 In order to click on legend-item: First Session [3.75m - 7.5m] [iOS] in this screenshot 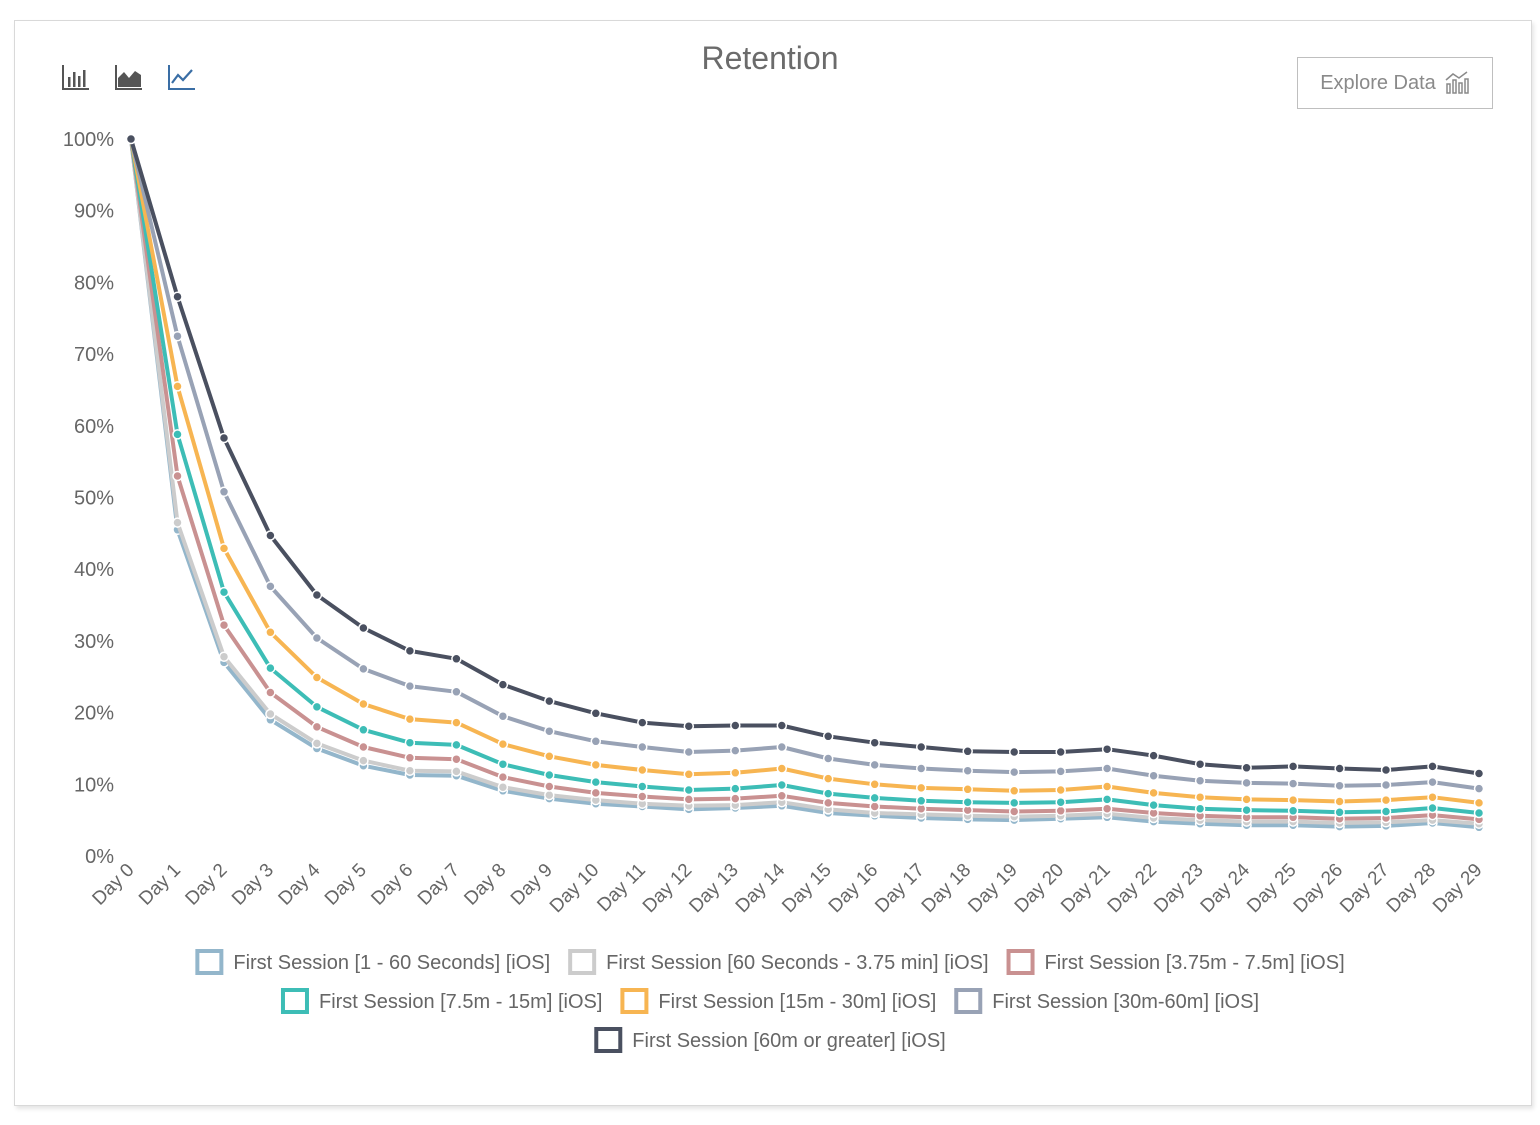, I will do `click(1175, 962)`.